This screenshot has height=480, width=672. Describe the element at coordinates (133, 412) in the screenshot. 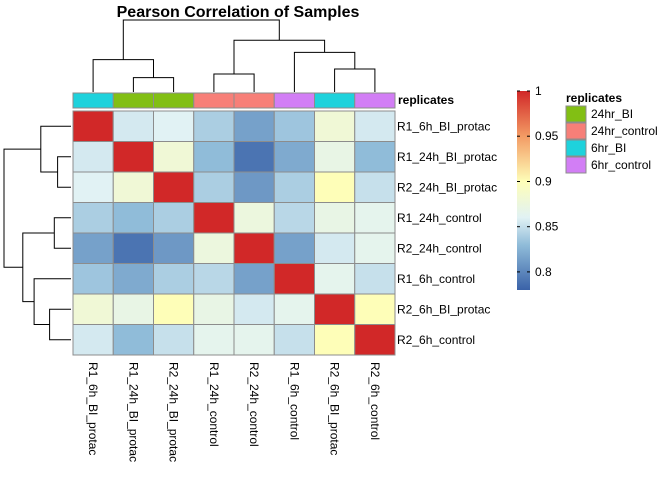

I see `column-label: R1_24h_BI_protac` at that location.